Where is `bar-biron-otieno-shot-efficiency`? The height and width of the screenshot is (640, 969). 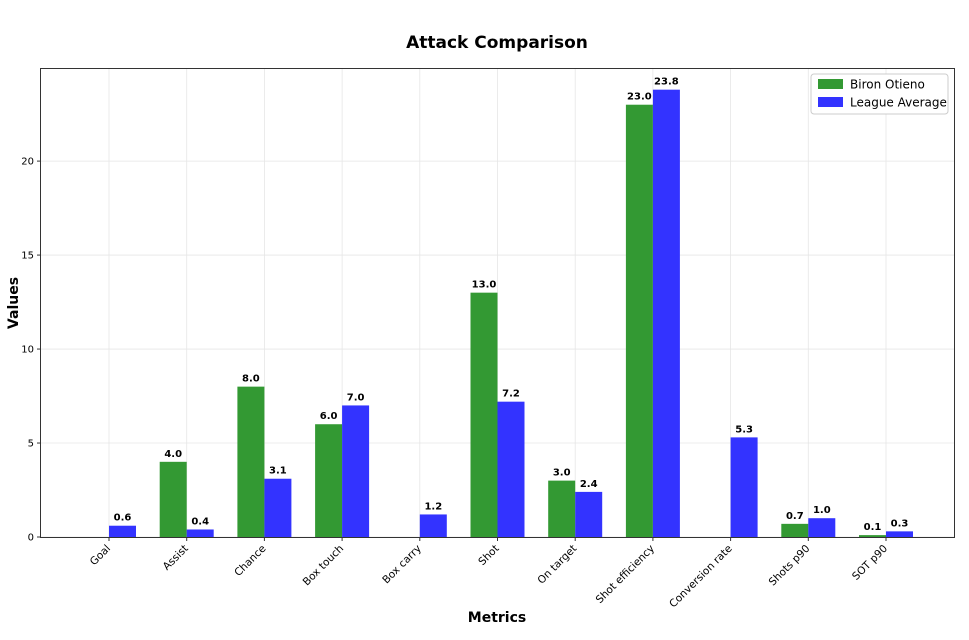 bar-biron-otieno-shot-efficiency is located at coordinates (639, 320).